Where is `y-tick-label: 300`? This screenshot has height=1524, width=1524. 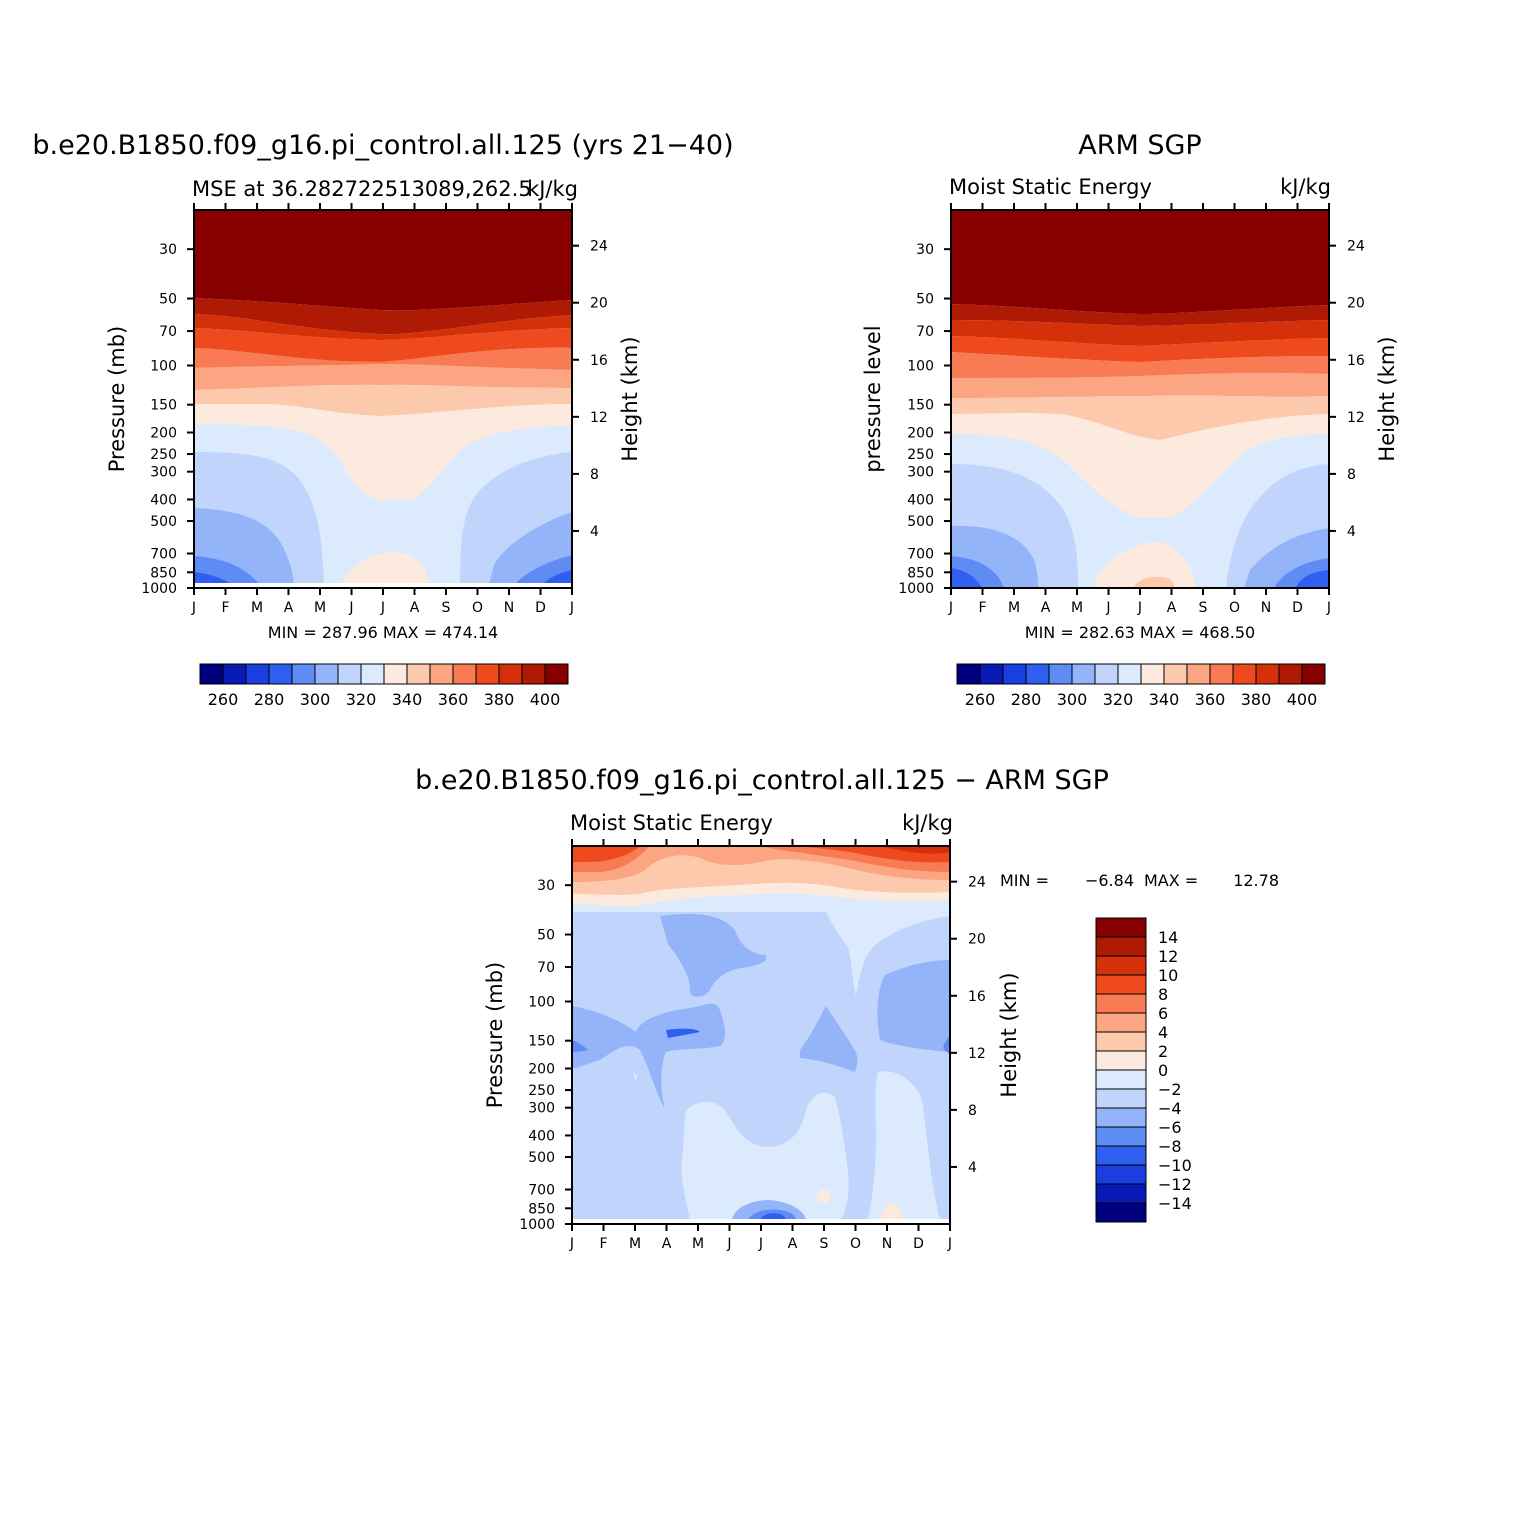
y-tick-label: 300 is located at coordinates (920, 473).